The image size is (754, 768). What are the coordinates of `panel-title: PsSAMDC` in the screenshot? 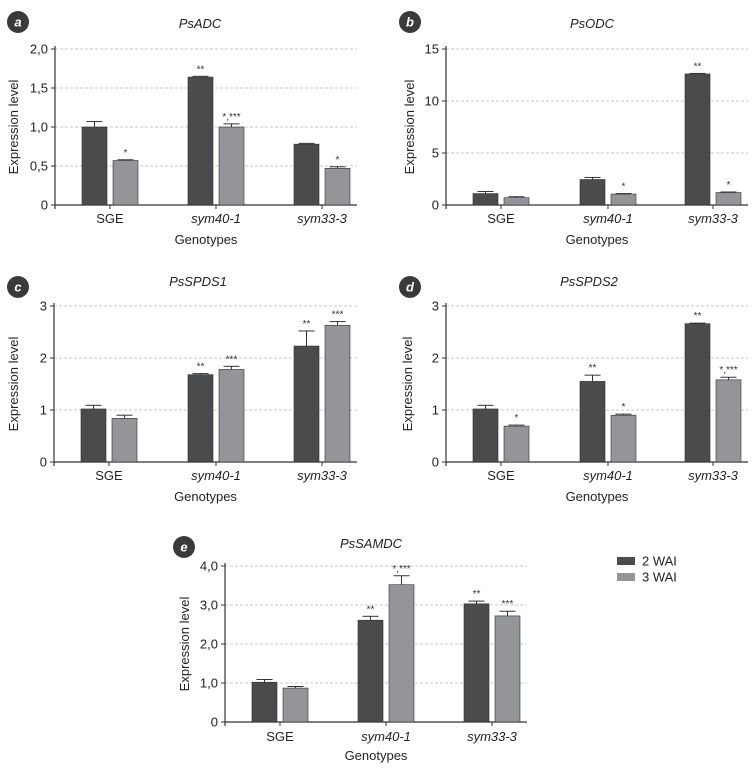 It's located at (371, 543).